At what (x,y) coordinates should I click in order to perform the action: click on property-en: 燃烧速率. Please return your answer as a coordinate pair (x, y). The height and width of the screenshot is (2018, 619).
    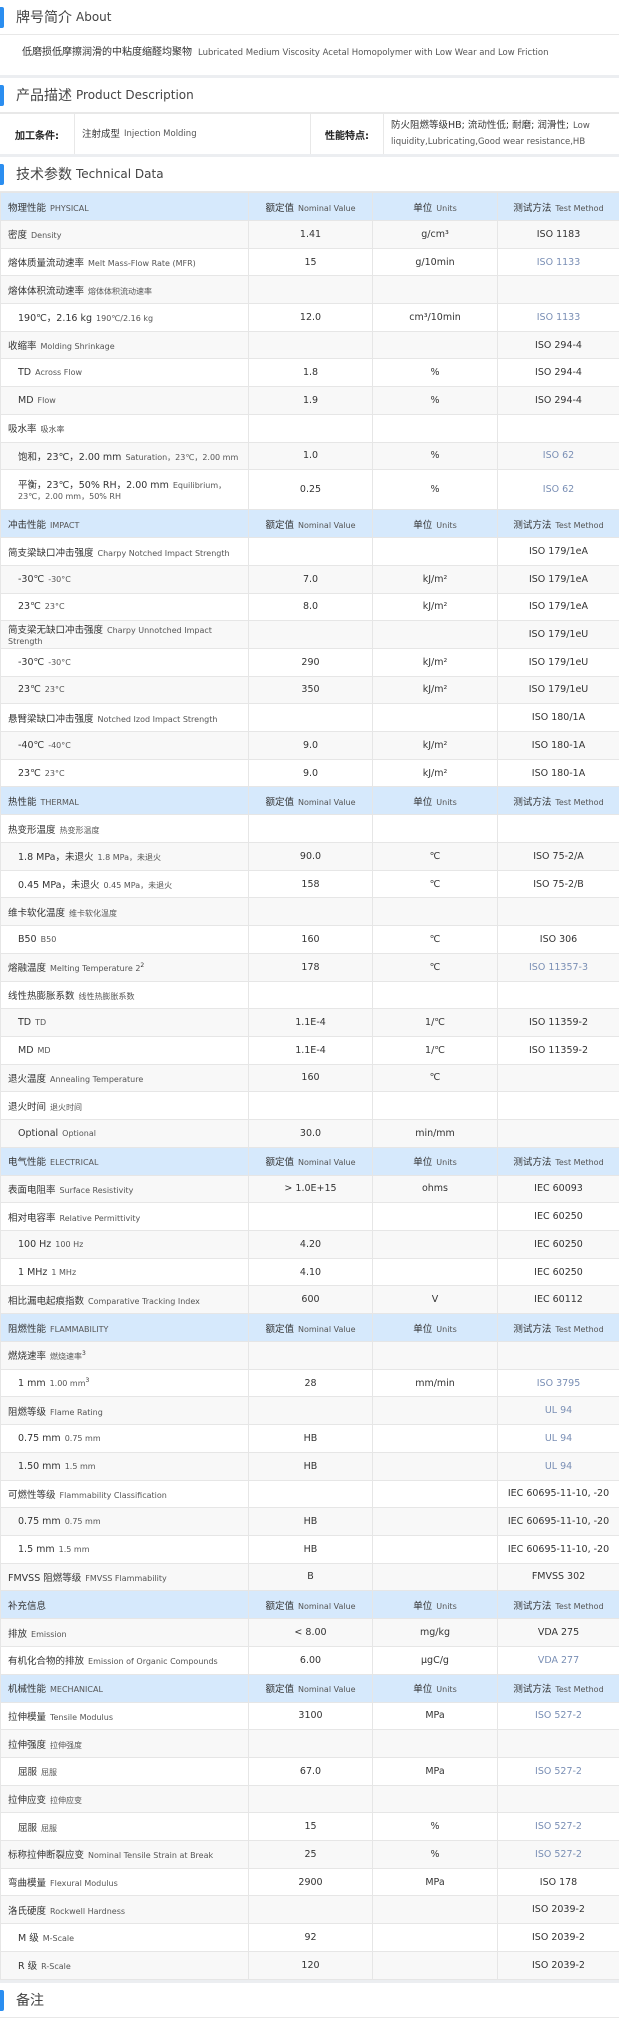
    Looking at the image, I should click on (66, 1356).